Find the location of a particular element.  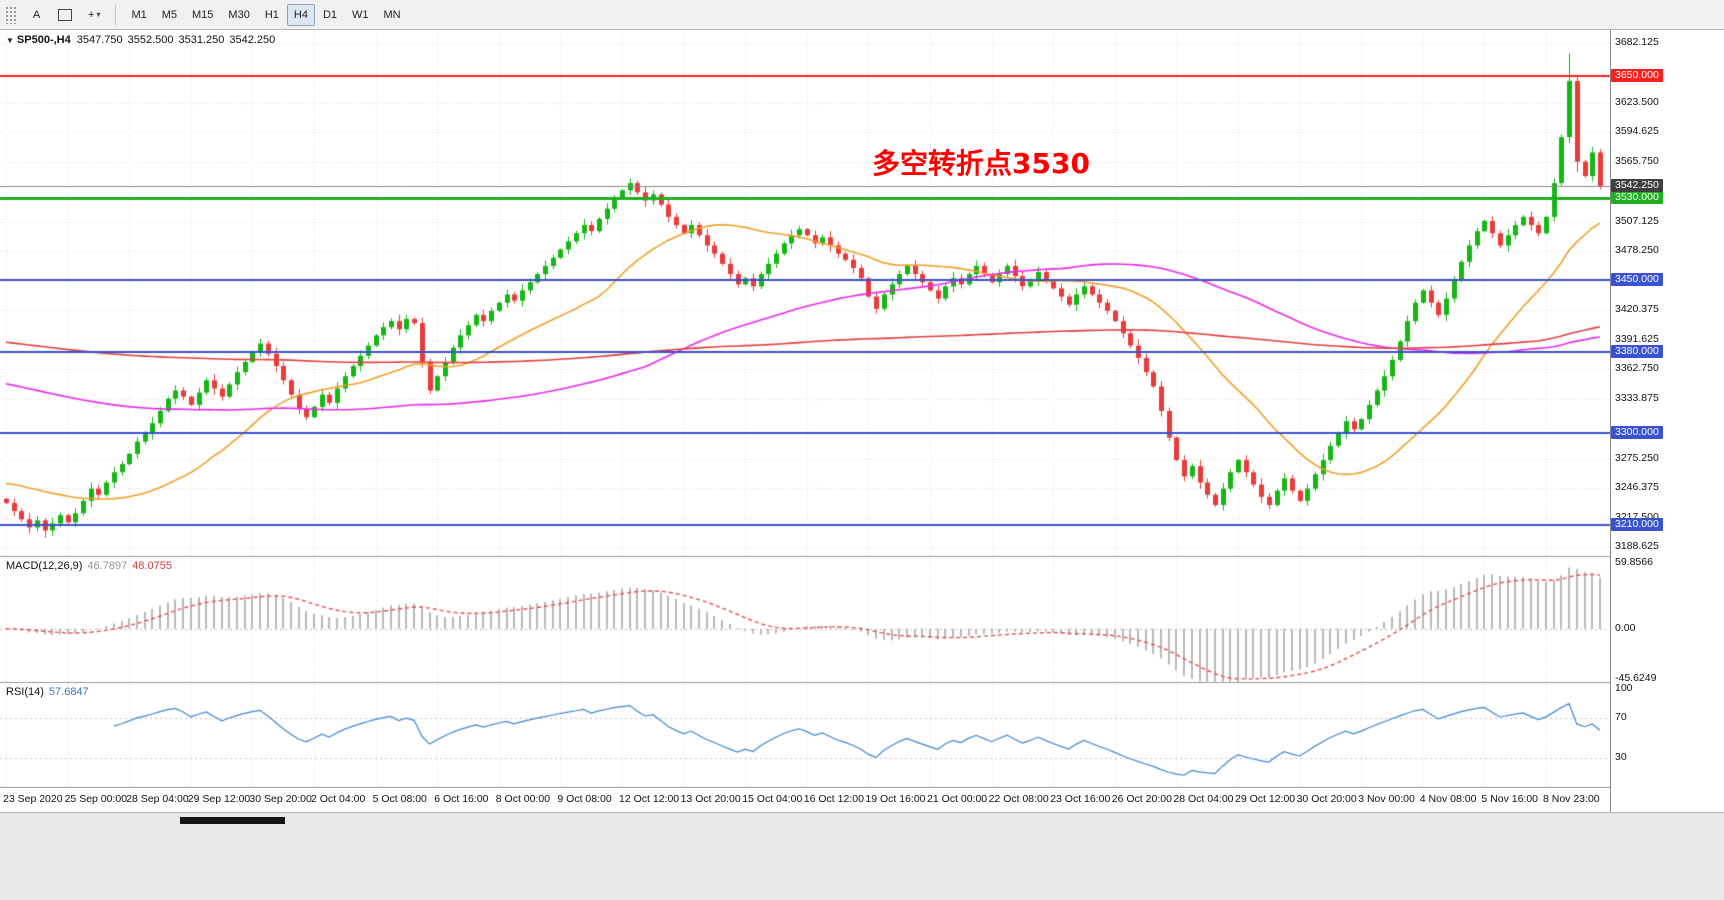

time-label: 28 Oct 04:00 is located at coordinates (1203, 799).